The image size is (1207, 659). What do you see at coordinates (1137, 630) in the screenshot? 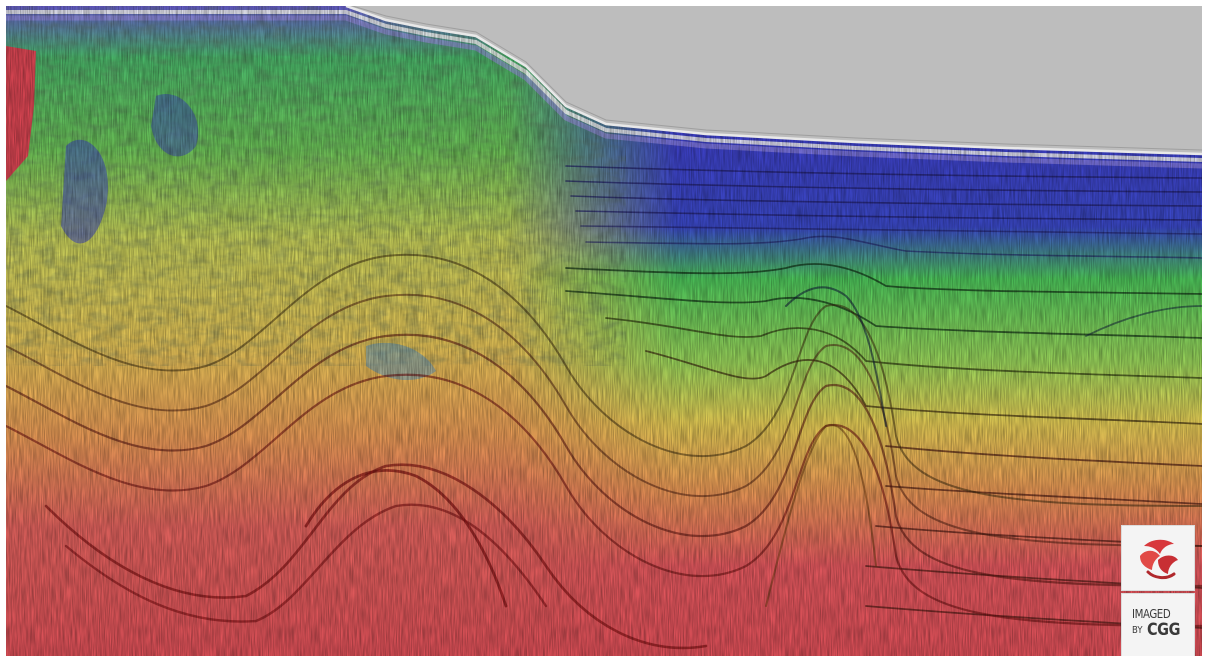
I see `by-text: BY` at bounding box center [1137, 630].